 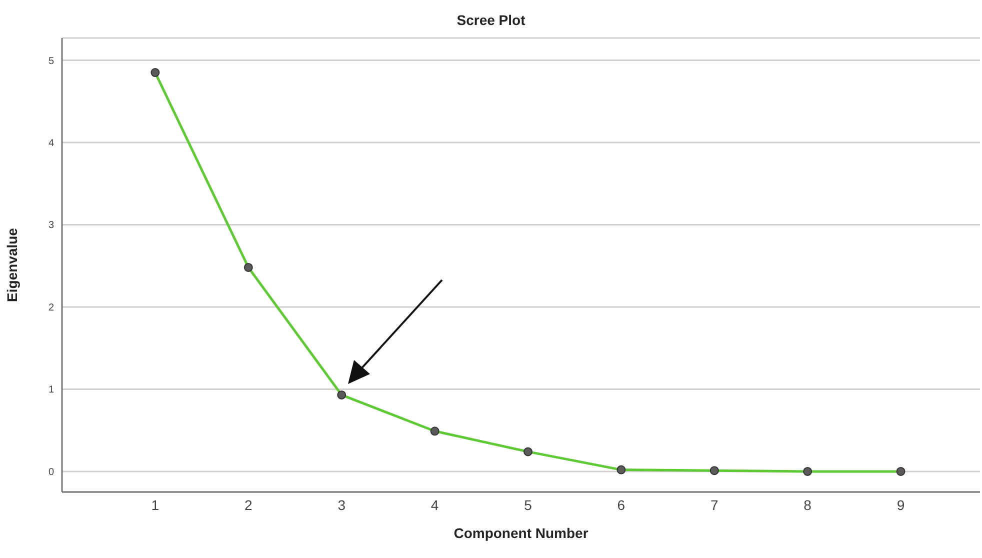 I want to click on y-axis-title: Eigenvalue, so click(x=12, y=265).